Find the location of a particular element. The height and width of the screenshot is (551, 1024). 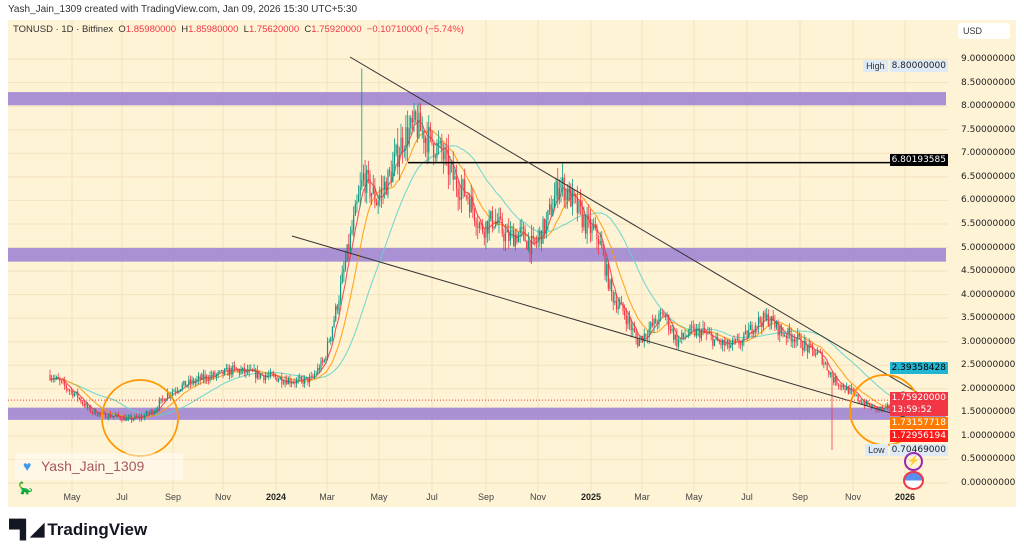

time-tick: Mar is located at coordinates (642, 497).